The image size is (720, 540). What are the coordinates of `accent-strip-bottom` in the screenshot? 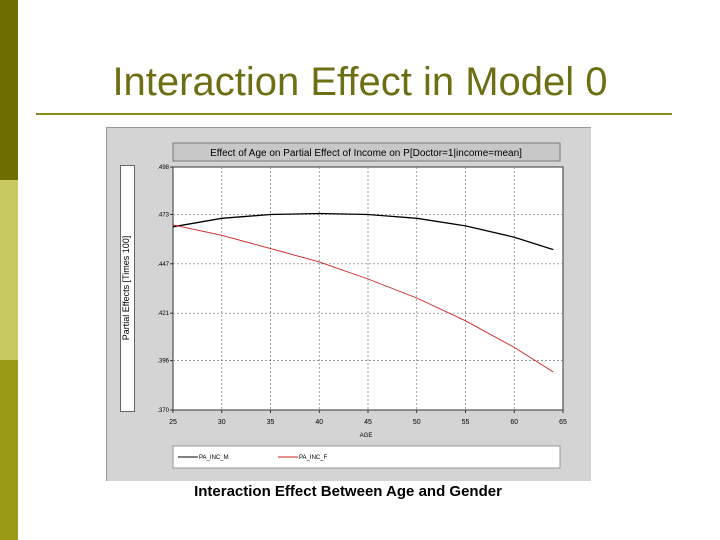 It's located at (9, 450).